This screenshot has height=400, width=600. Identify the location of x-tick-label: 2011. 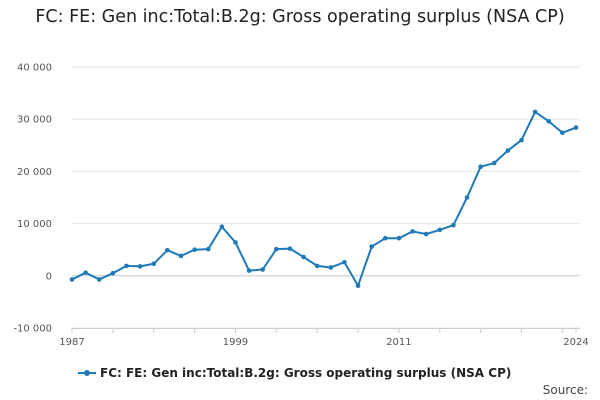
(398, 342).